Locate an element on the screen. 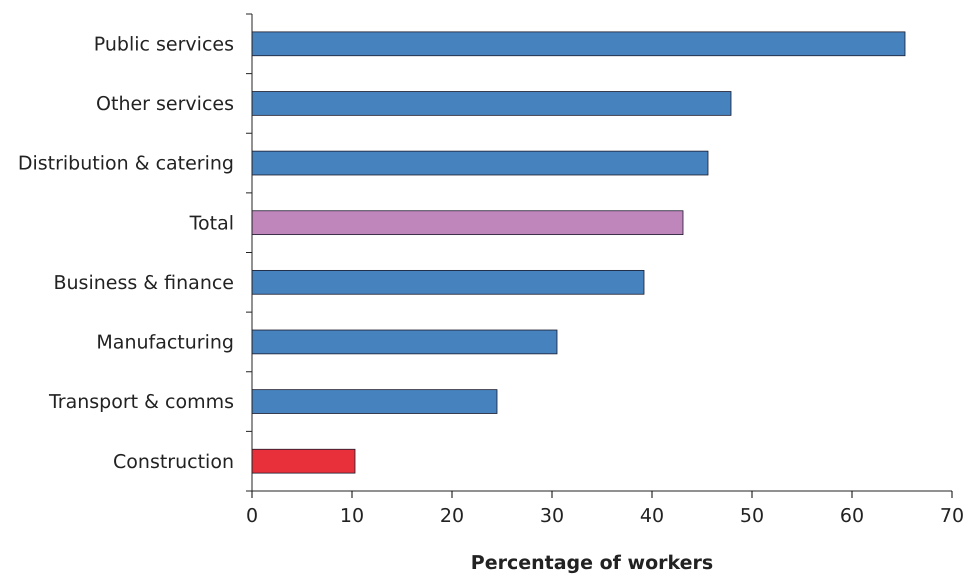  x-tick-label: 60 is located at coordinates (852, 515).